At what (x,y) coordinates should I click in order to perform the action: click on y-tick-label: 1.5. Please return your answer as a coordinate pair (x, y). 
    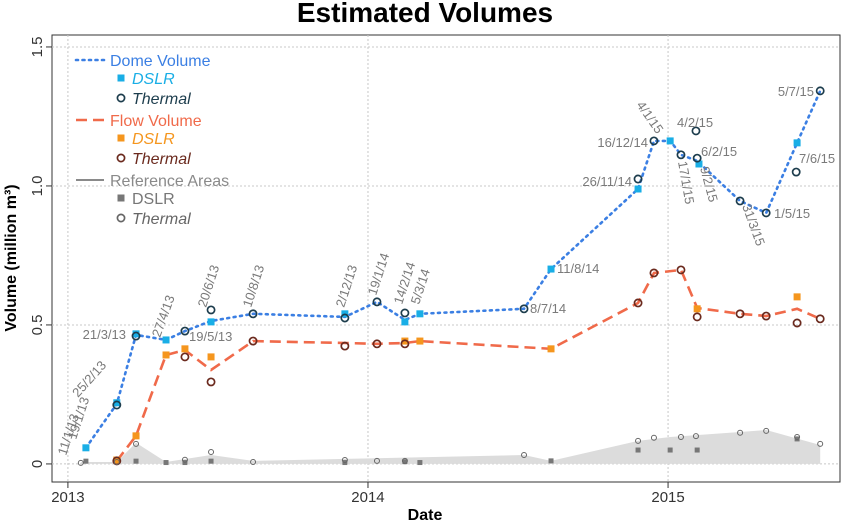
    Looking at the image, I should click on (37, 47).